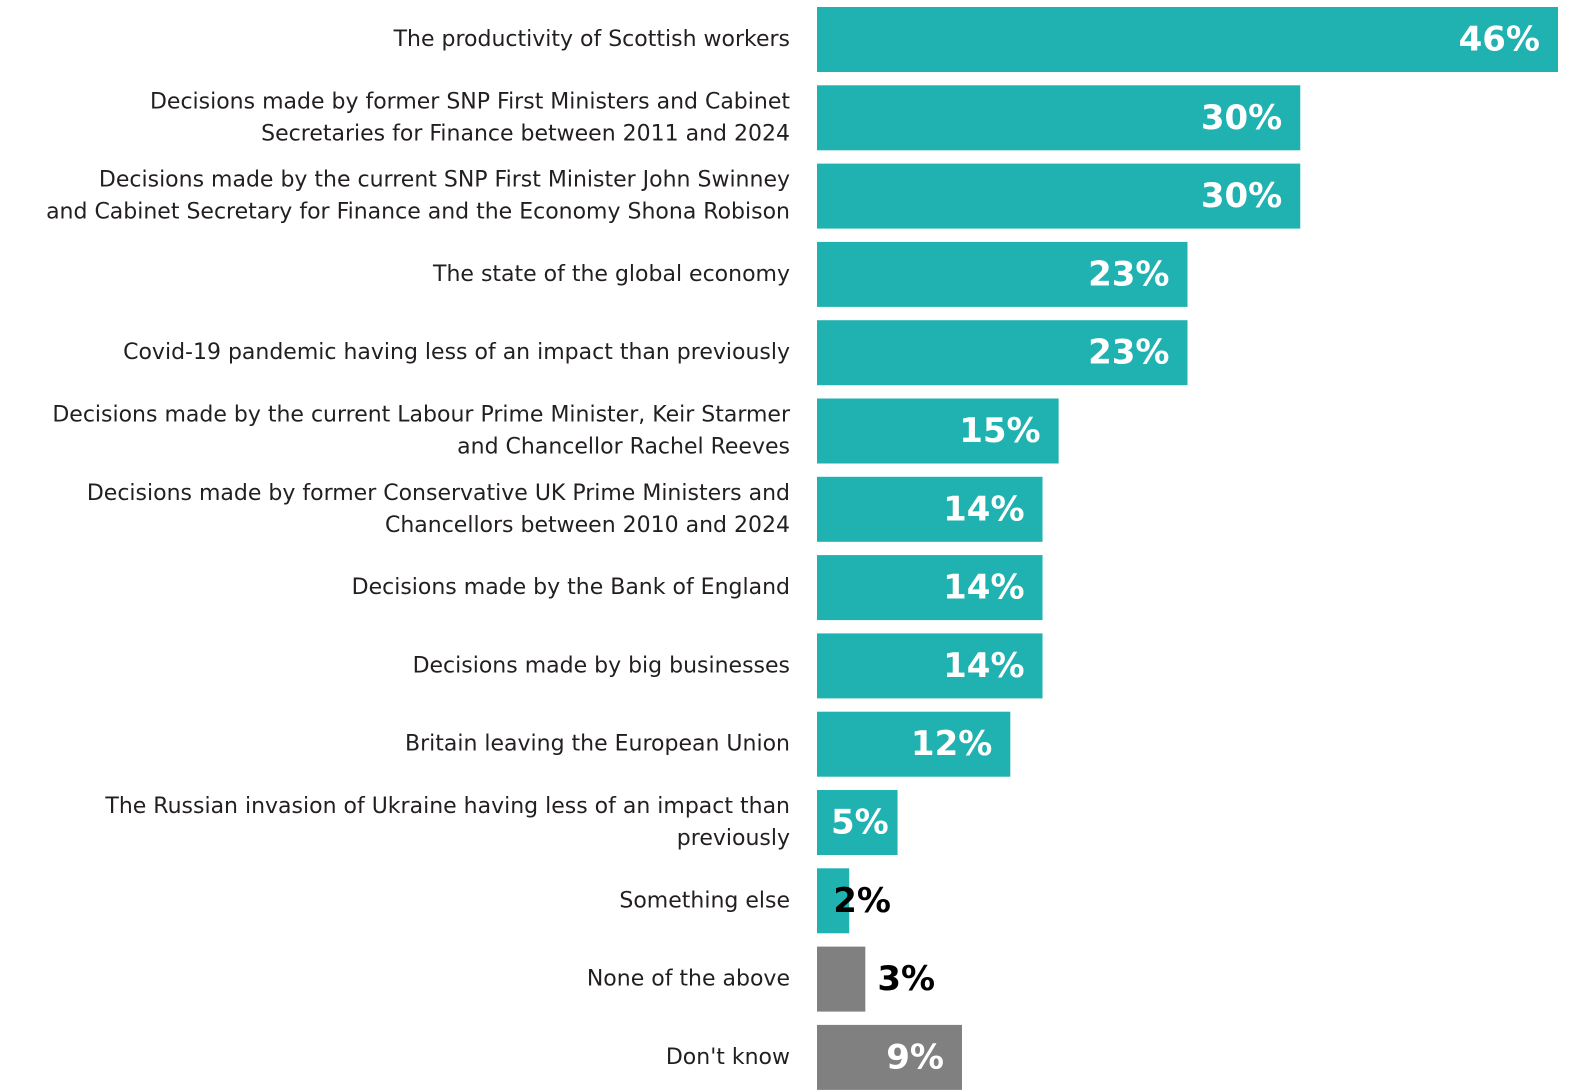  I want to click on category-label-line: Don't know, so click(728, 1057).